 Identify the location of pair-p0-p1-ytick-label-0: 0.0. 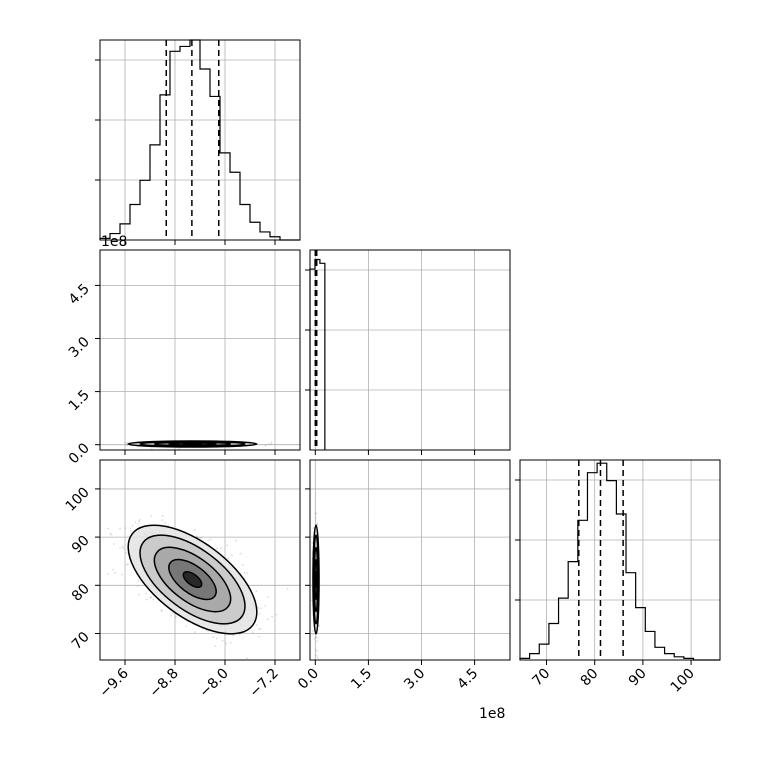
(79, 453).